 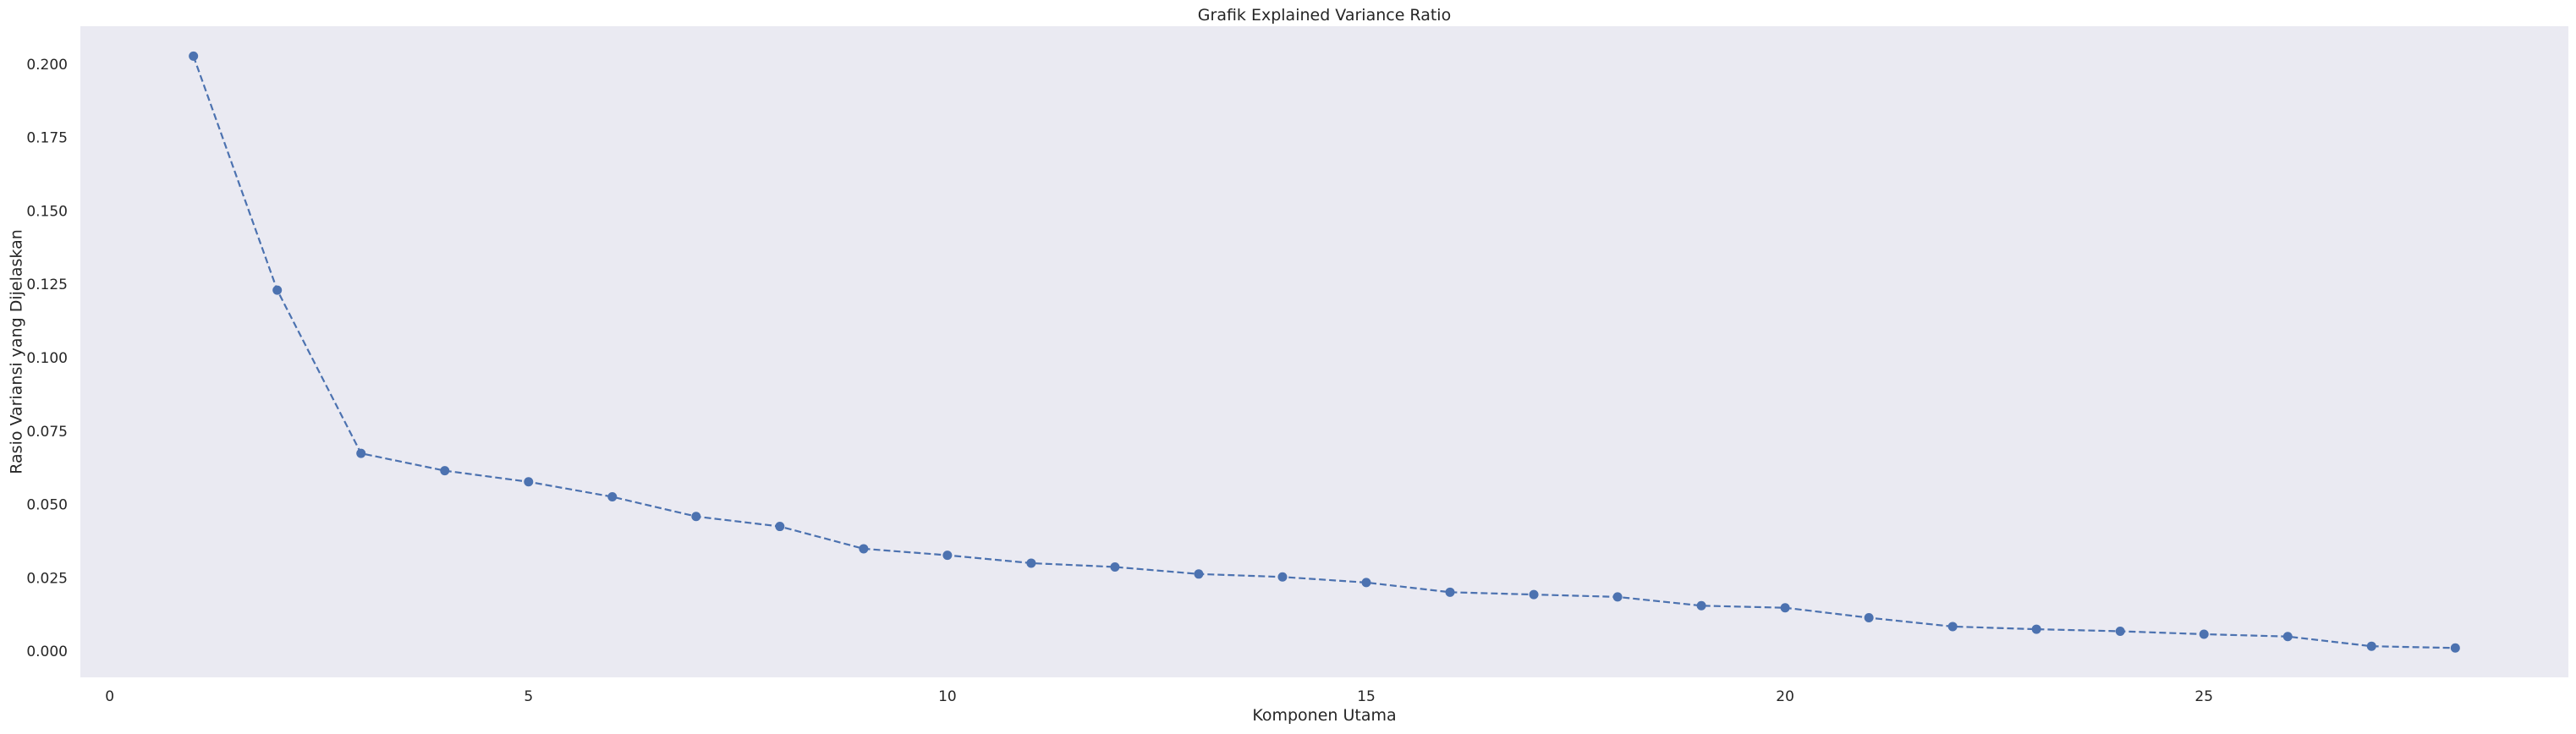 I want to click on x-tick-label: 5, so click(x=528, y=696).